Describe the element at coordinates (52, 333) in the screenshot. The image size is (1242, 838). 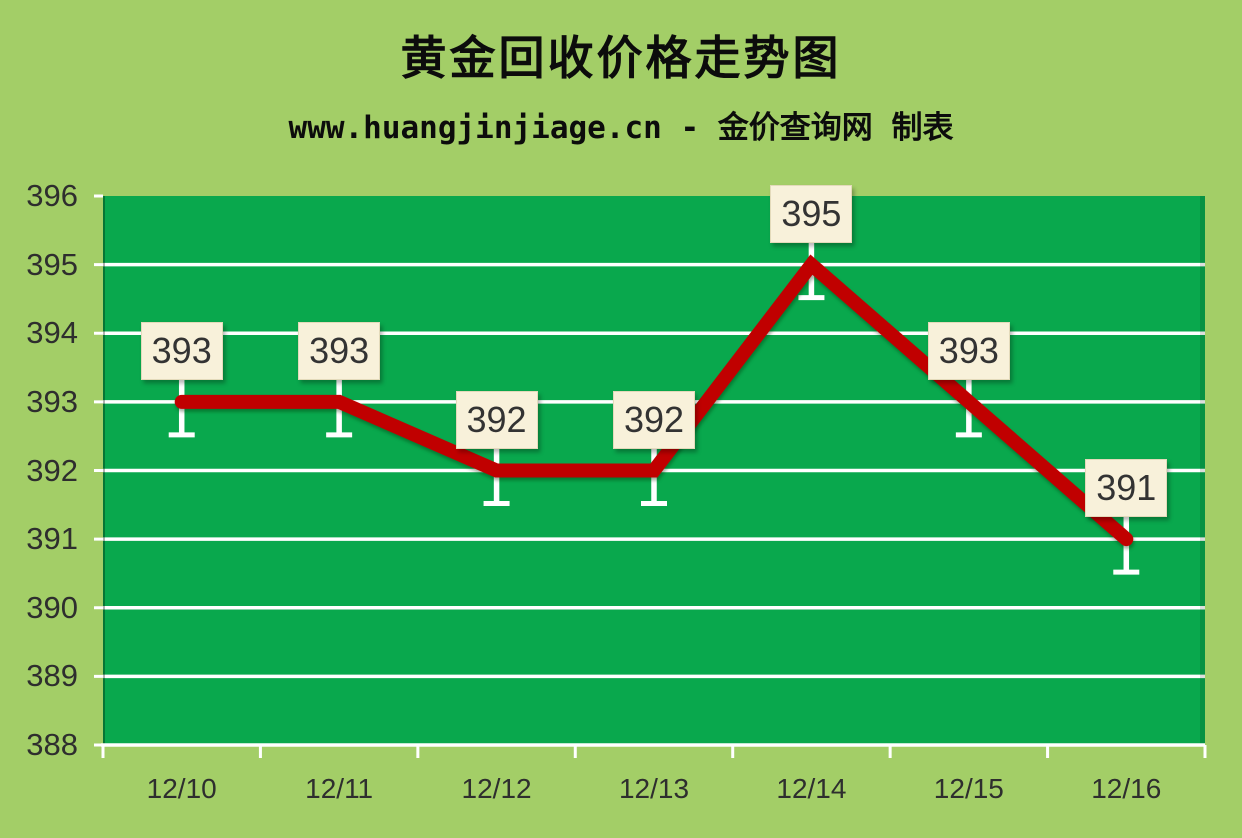
I see `y-axis-label: 394` at that location.